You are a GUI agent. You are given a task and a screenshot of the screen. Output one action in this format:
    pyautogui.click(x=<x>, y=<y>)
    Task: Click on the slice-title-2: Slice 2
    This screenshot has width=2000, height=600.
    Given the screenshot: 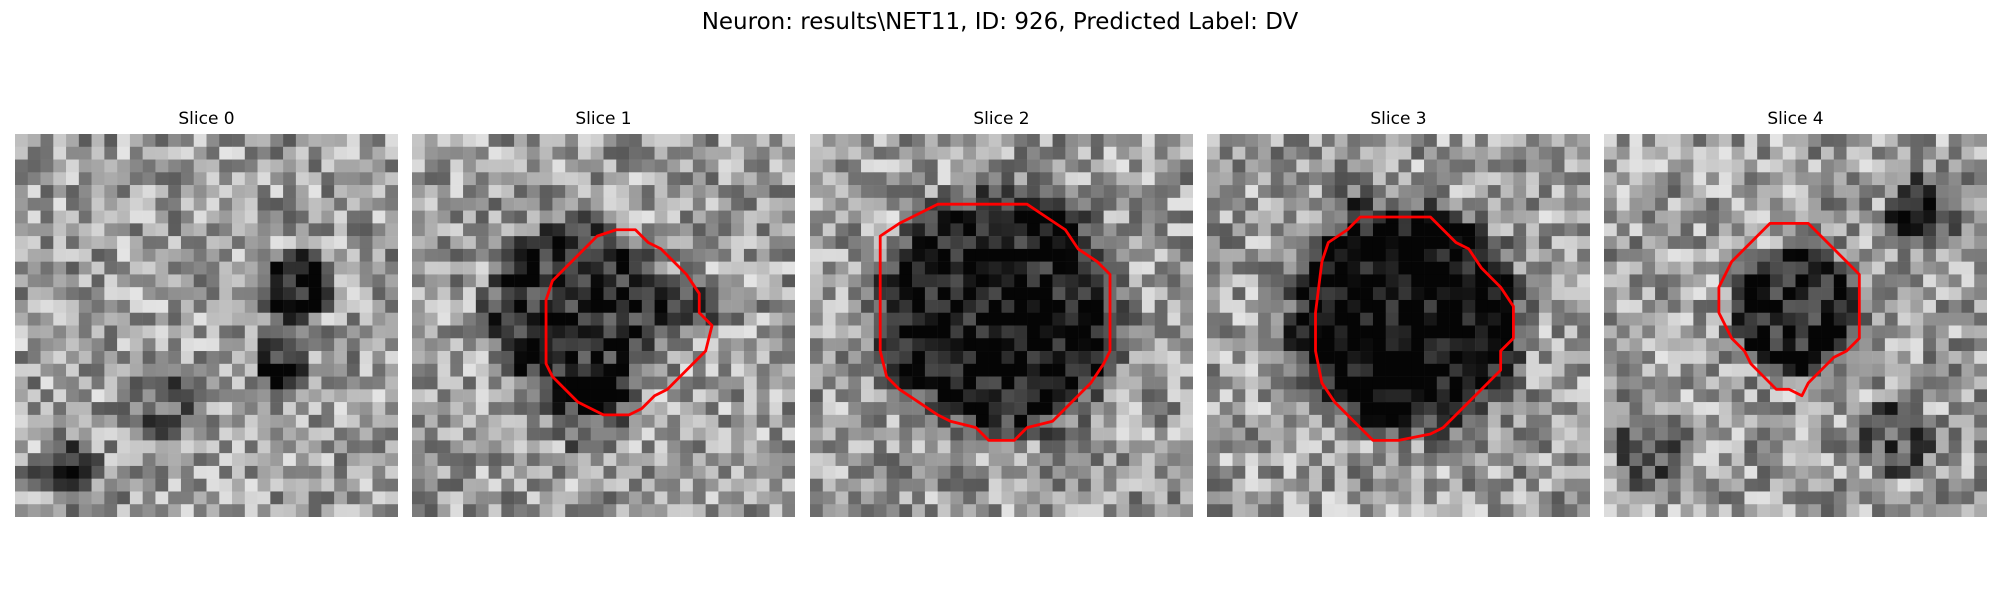 What is the action you would take?
    pyautogui.click(x=1001, y=119)
    